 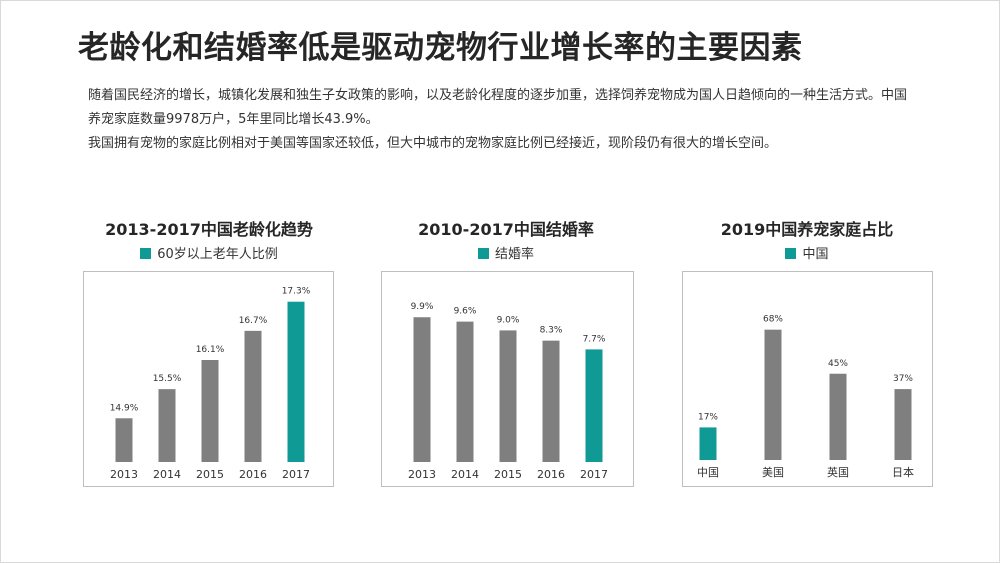 What do you see at coordinates (551, 331) in the screenshot?
I see `data-label: 8.3%` at bounding box center [551, 331].